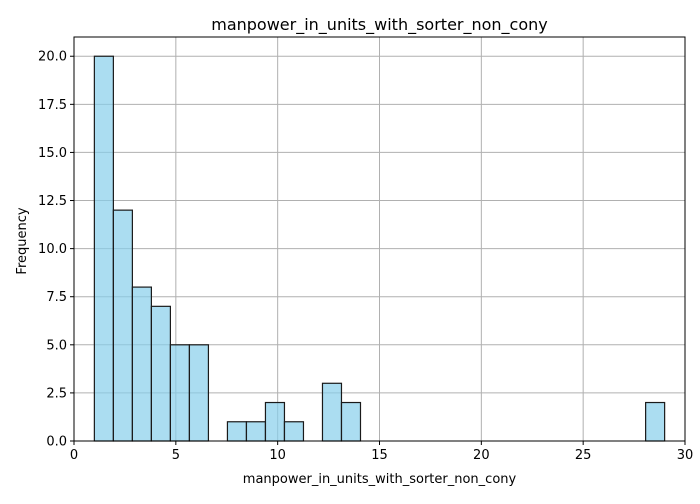 Image resolution: width=700 pixels, height=504 pixels. I want to click on chart-title: manpower_in_units_with_sorter_non_cony, so click(379, 25).